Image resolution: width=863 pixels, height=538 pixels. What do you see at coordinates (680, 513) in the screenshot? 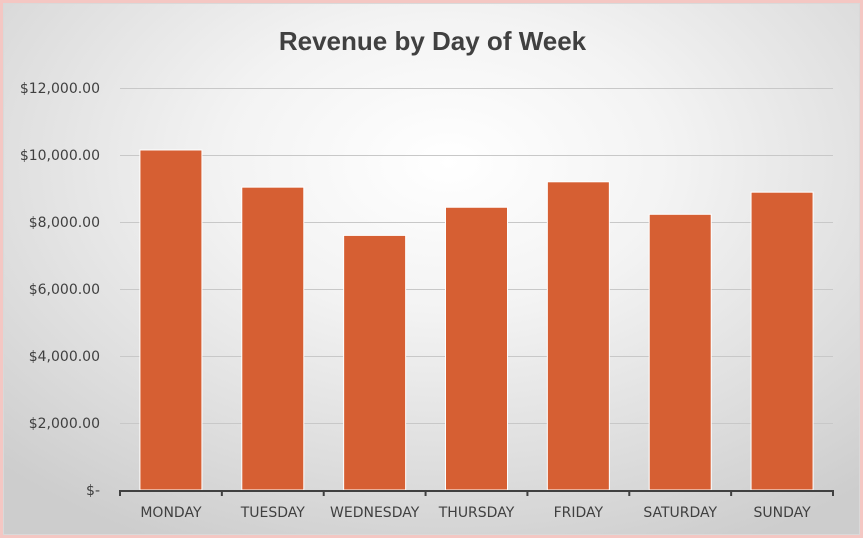
I see `x-tick-label: SATURDAY` at bounding box center [680, 513].